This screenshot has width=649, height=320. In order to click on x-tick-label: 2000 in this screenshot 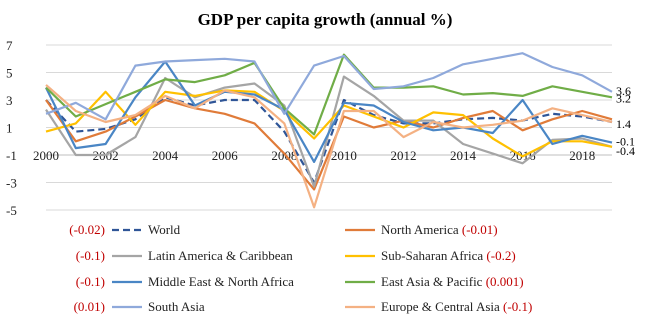, I will do `click(46, 155)`.